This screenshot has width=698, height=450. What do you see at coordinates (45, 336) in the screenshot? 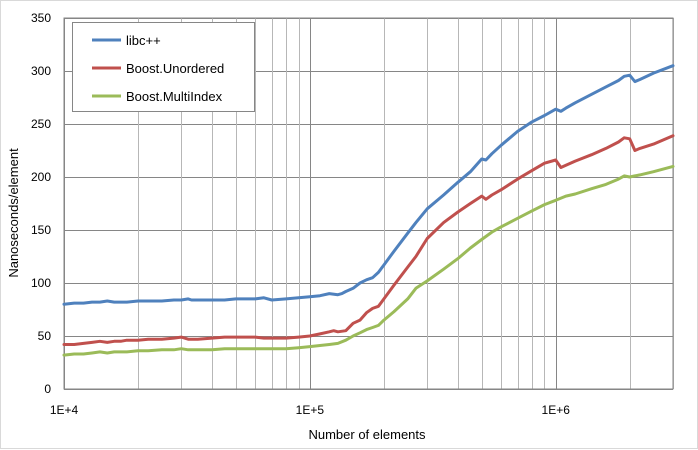
I see `y-tick-label: 50` at bounding box center [45, 336].